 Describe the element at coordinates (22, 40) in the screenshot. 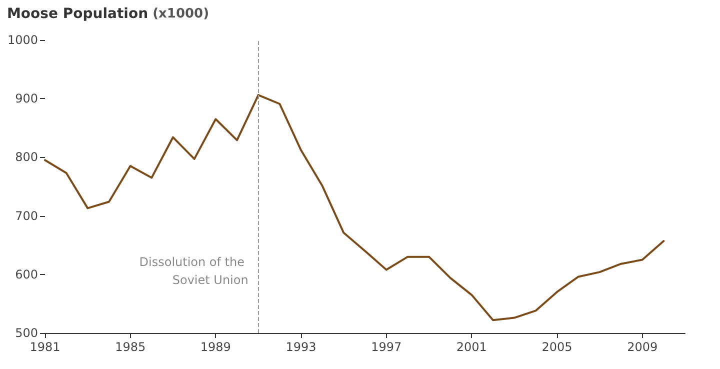

I see `y-tick-label: 1000` at that location.